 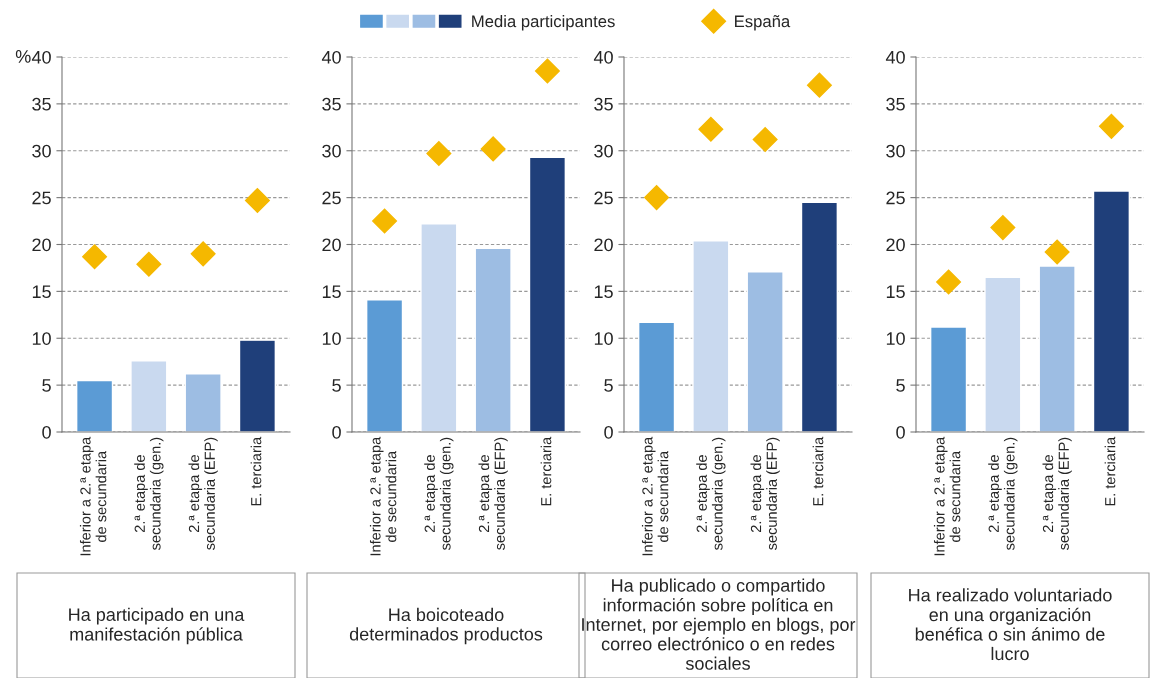 What do you see at coordinates (719, 624) in the screenshot?
I see `x-axis-title: Ha publicado o compartido información sobre política en Internet, por ejemplo en blogs, por correo electrónico o en redes sociales` at bounding box center [719, 624].